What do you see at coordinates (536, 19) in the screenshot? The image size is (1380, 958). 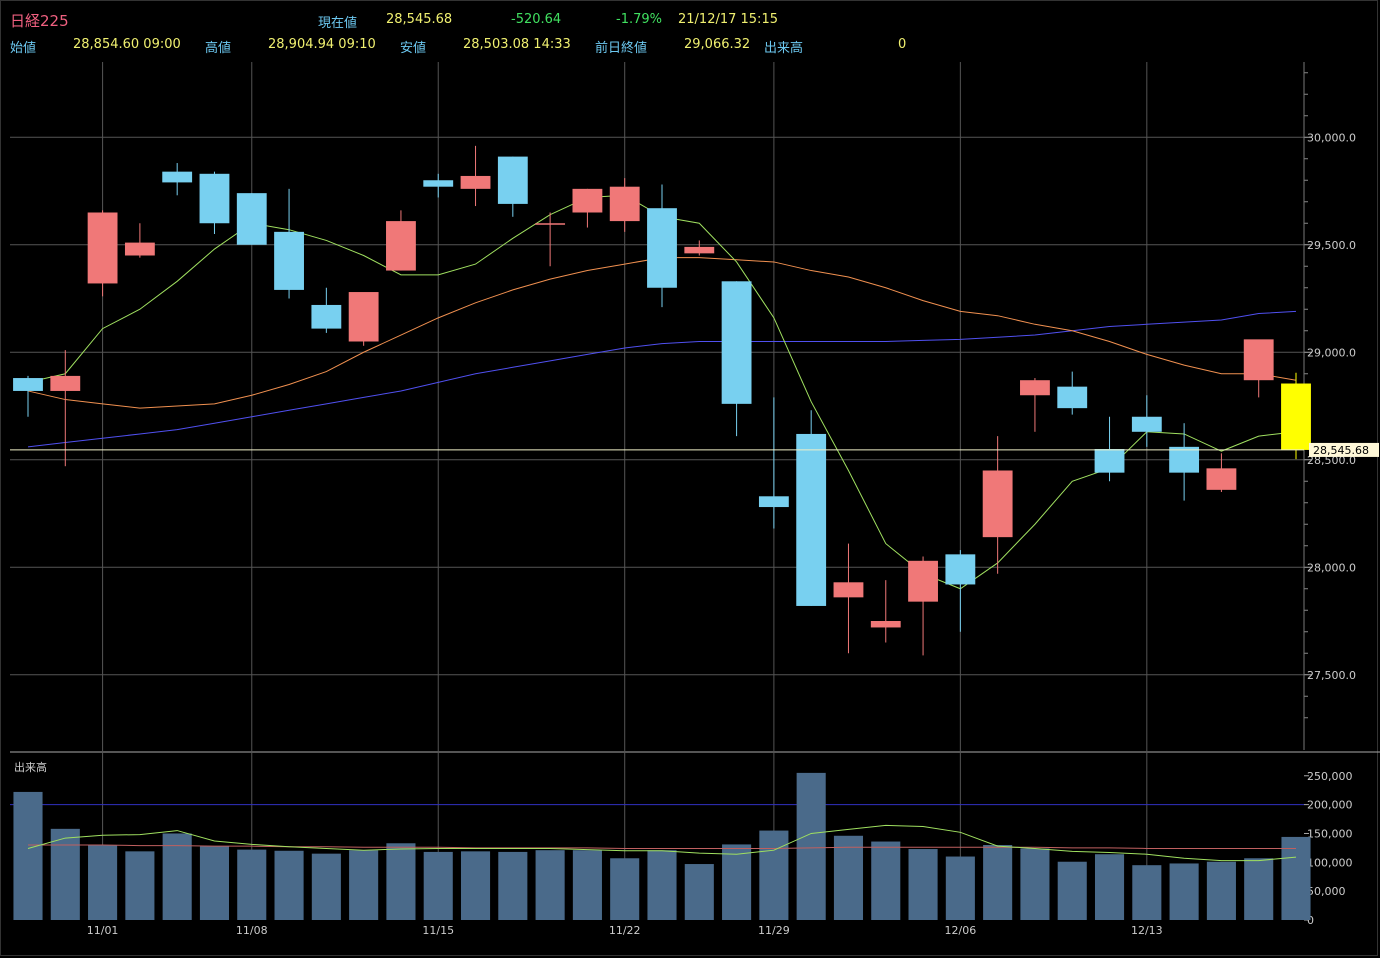 I see `price-change: -520.64` at bounding box center [536, 19].